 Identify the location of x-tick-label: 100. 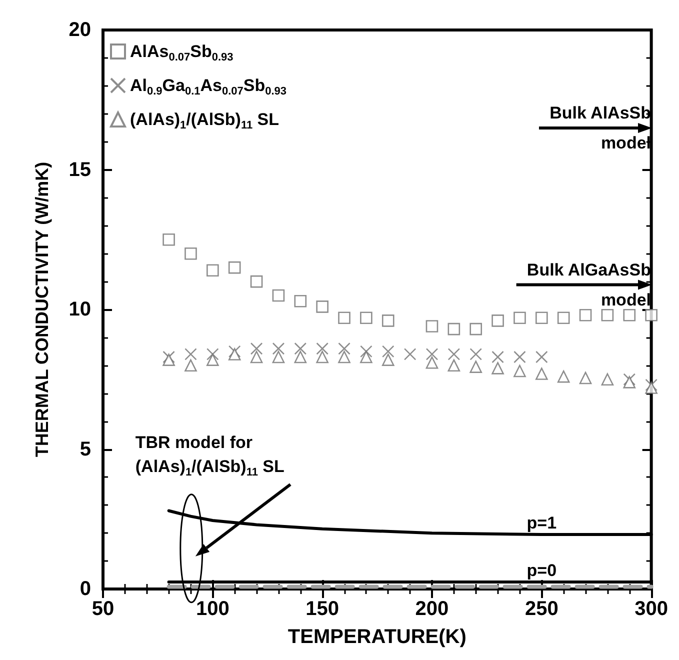
(213, 609).